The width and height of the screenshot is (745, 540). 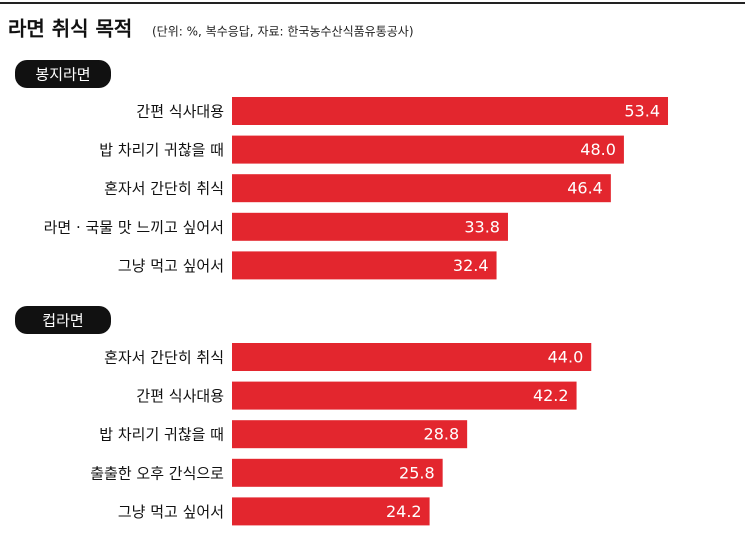 I want to click on category-label: 라면 · 국물 맛 느끼고 싶어서, so click(x=134, y=227).